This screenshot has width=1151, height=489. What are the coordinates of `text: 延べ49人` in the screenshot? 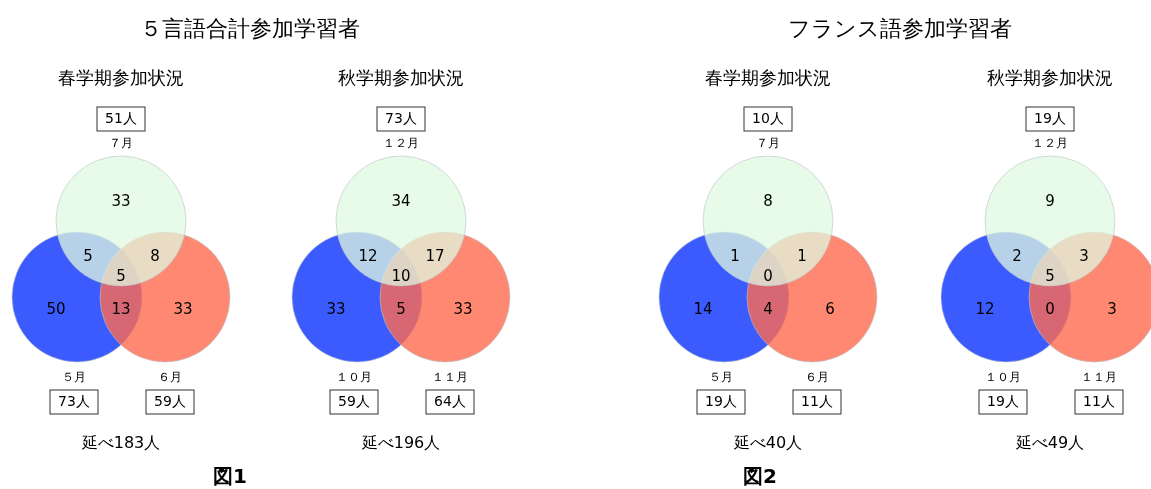 It's located at (1049, 442).